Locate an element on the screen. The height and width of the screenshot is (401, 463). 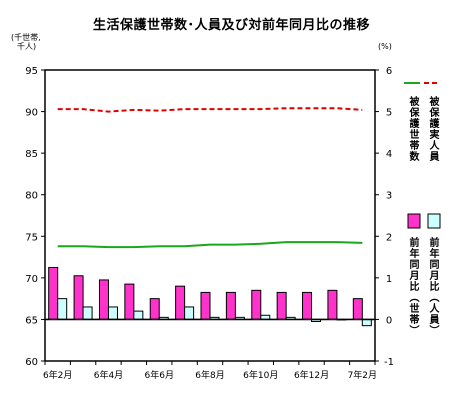
legend-line-label-households: 被保護世帯数 is located at coordinates (412, 129).